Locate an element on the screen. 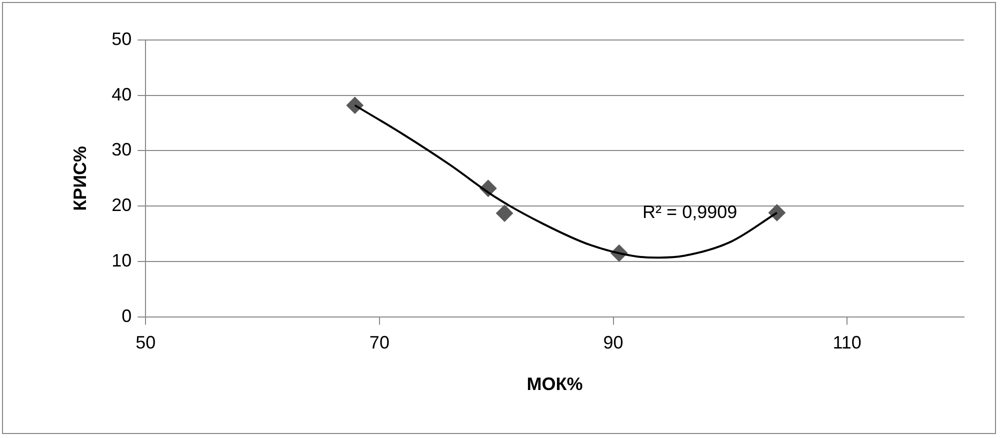 Image resolution: width=1000 pixels, height=438 pixels. annotation: R² = 0,9909 is located at coordinates (690, 212).